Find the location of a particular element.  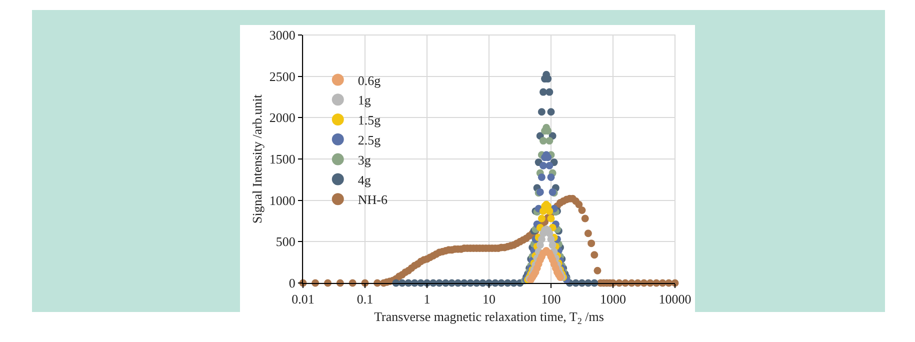

y-tick-label: 2000 is located at coordinates (282, 118).